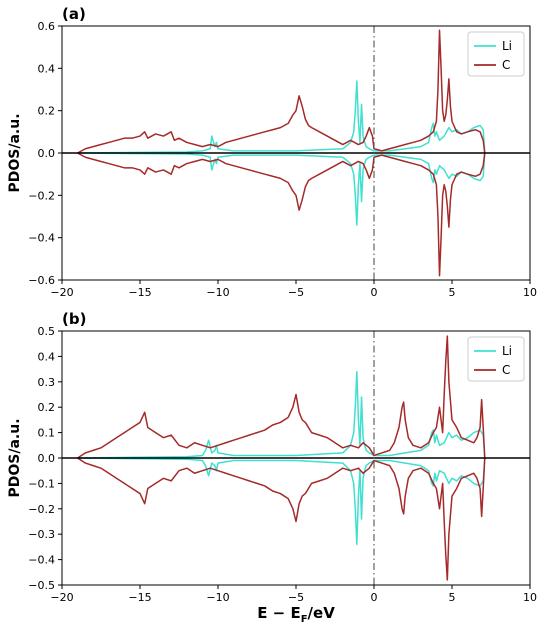  Describe the element at coordinates (47, 26) in the screenshot. I see `y-tick-label: 0.6` at that location.